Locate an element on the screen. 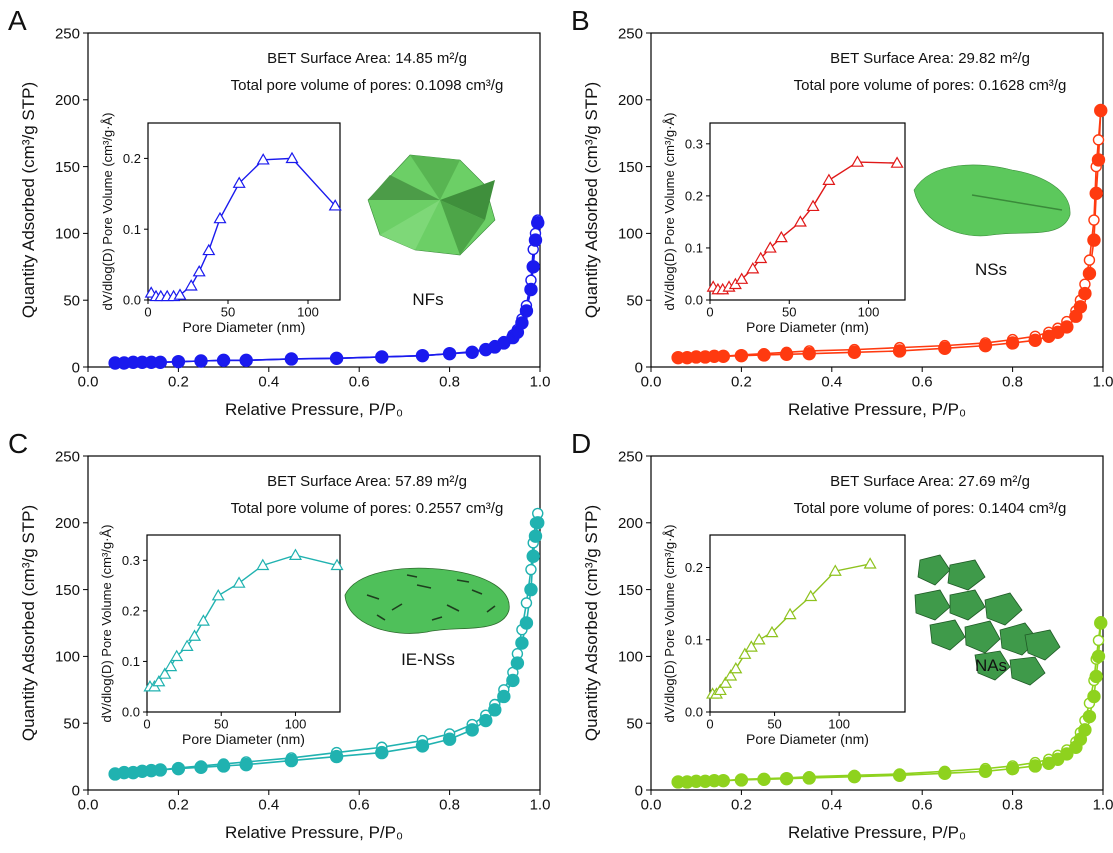  shape-label: NSs is located at coordinates (991, 269).